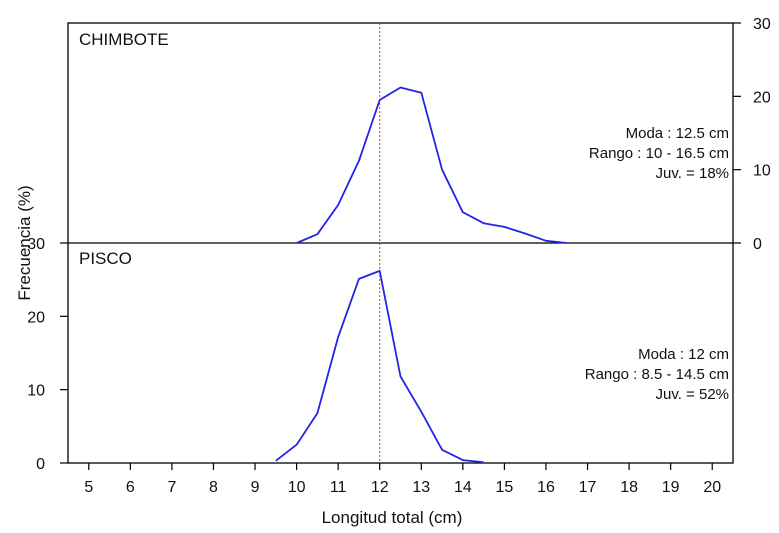 The width and height of the screenshot is (779, 533). What do you see at coordinates (88, 487) in the screenshot?
I see `x-tick-label: 5` at bounding box center [88, 487].